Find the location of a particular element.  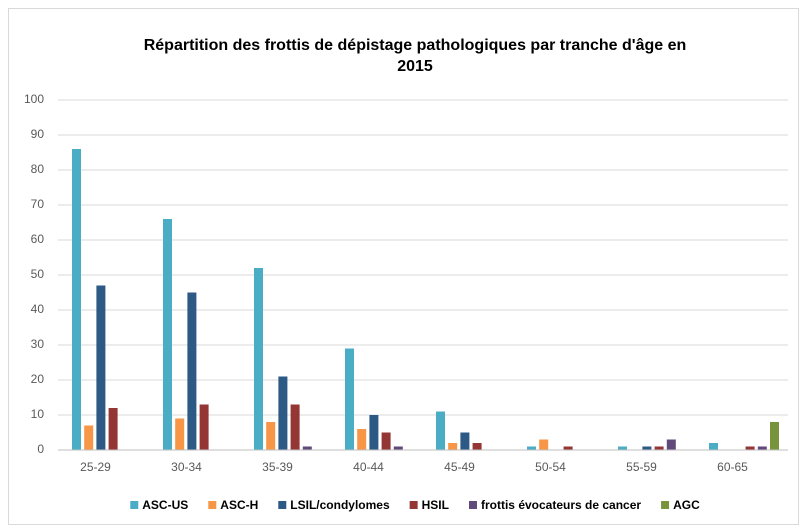

y-tick-label: 70 is located at coordinates (38, 204).